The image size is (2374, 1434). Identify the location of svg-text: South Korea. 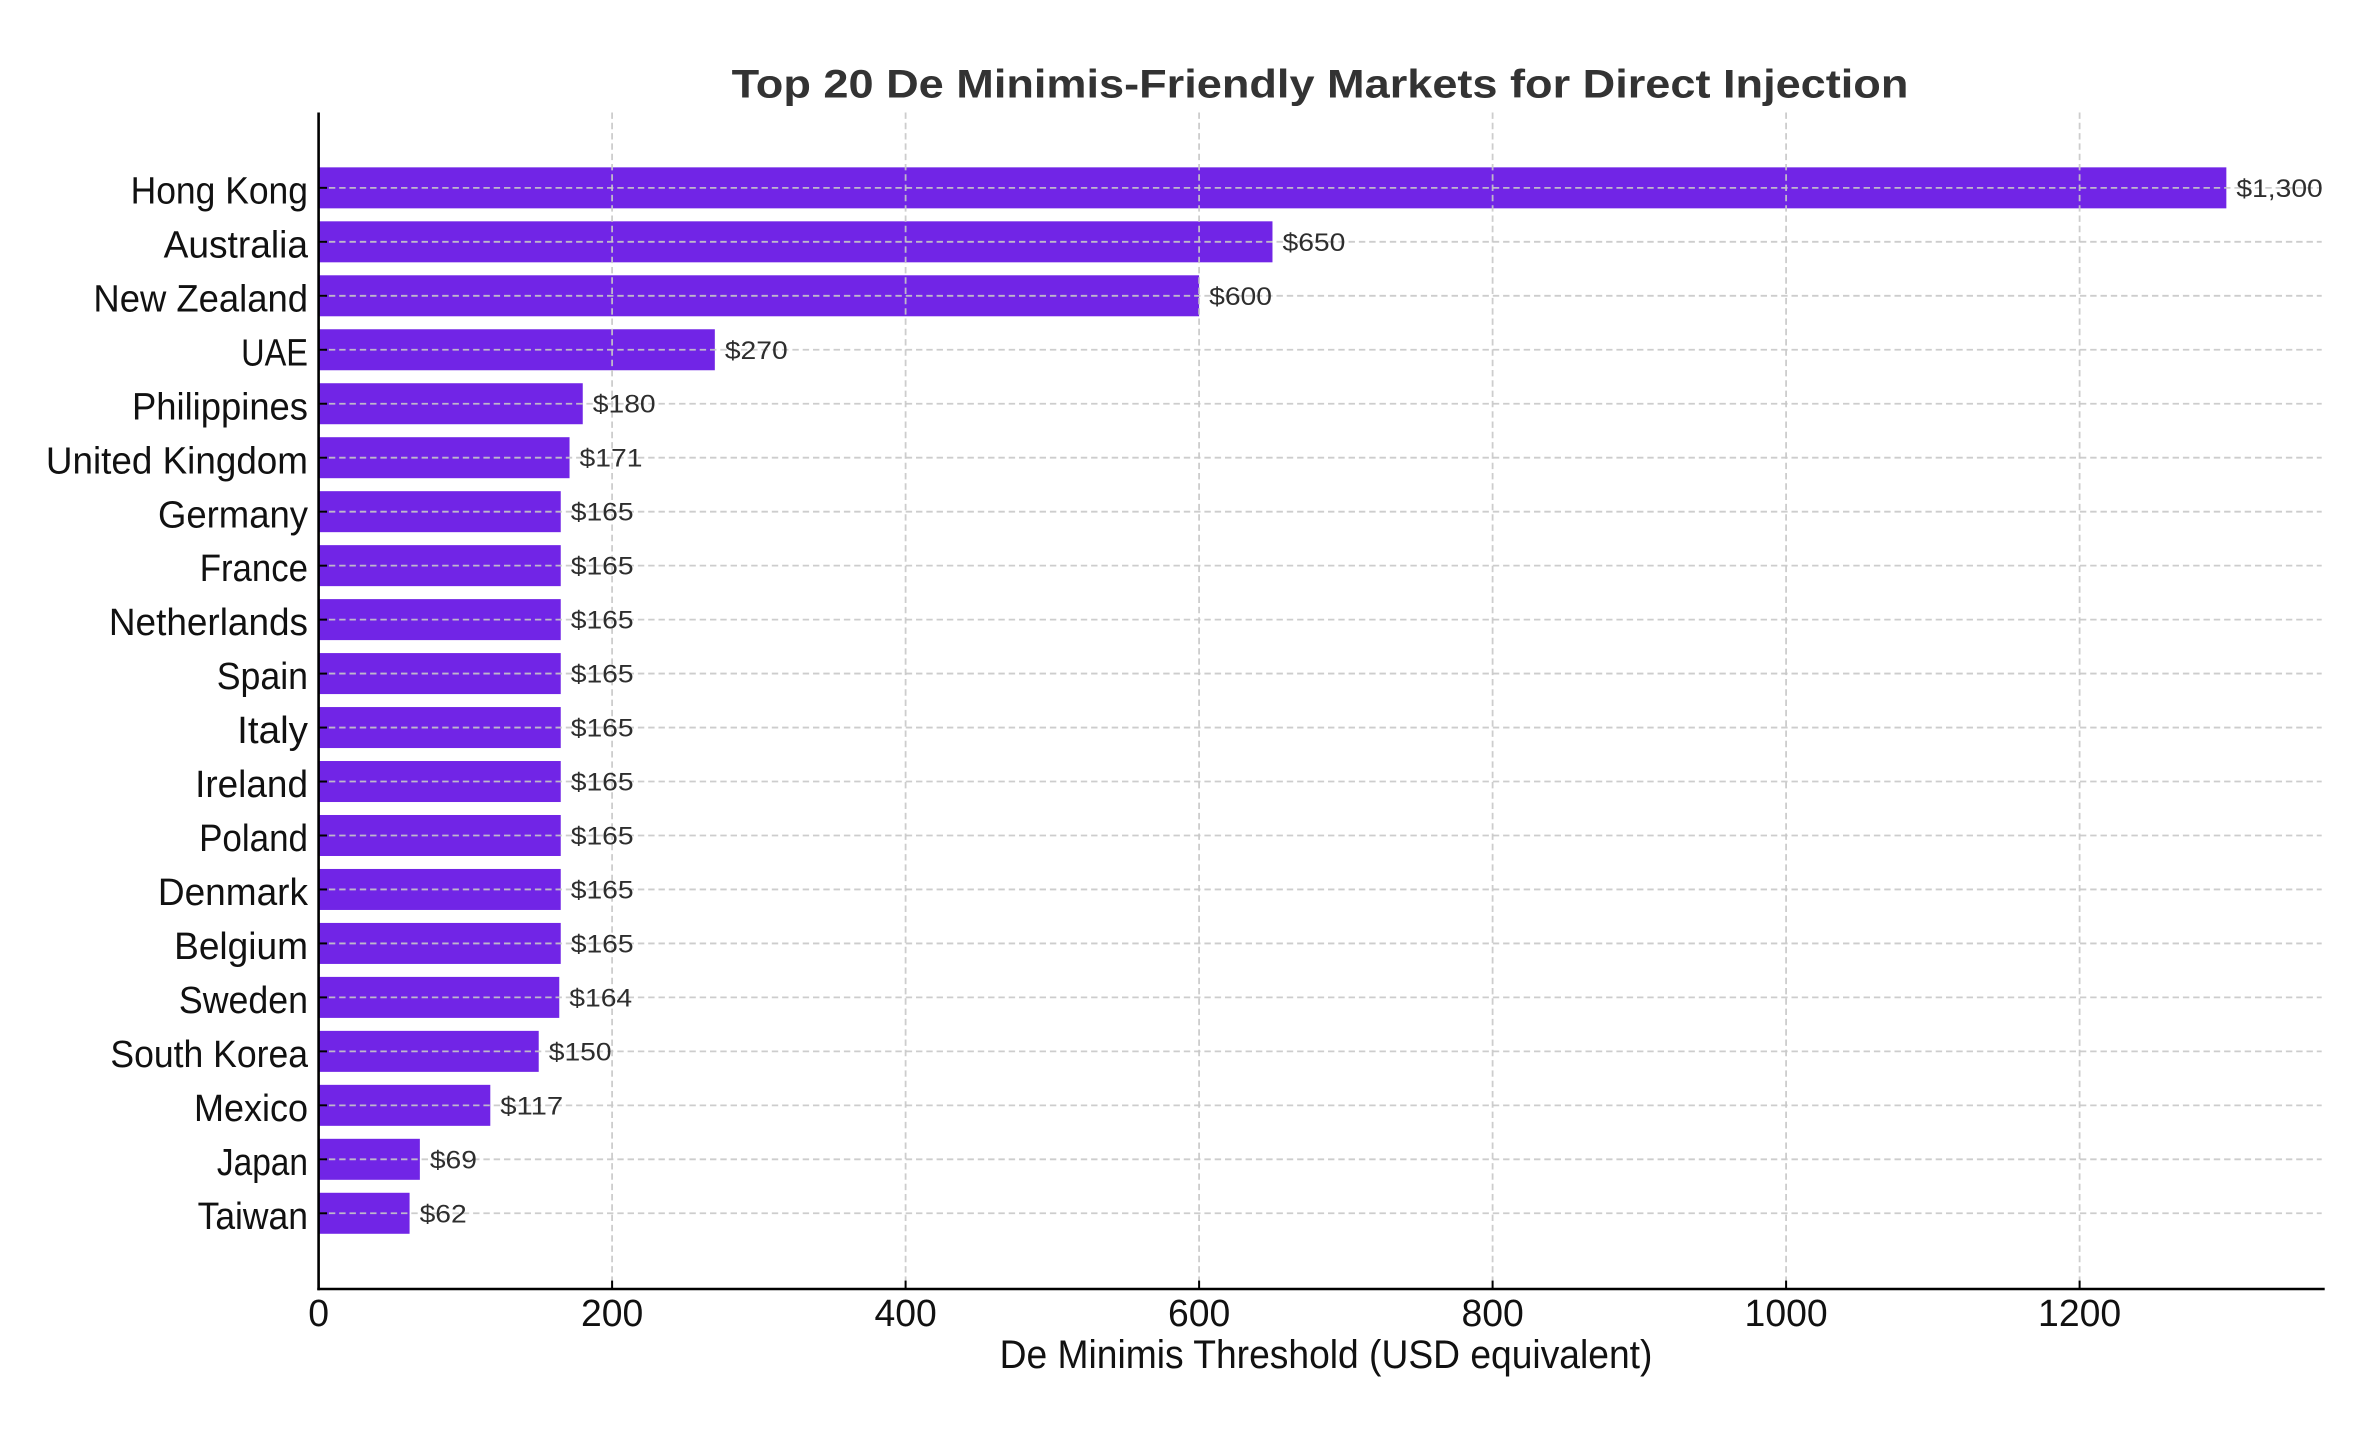
(209, 1054).